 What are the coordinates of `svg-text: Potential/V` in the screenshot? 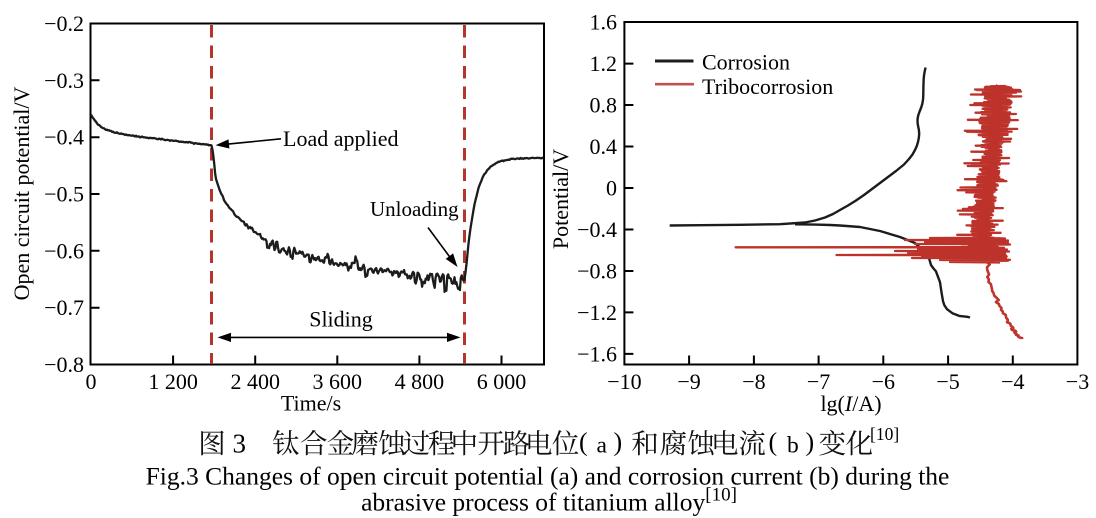 It's located at (560, 199).